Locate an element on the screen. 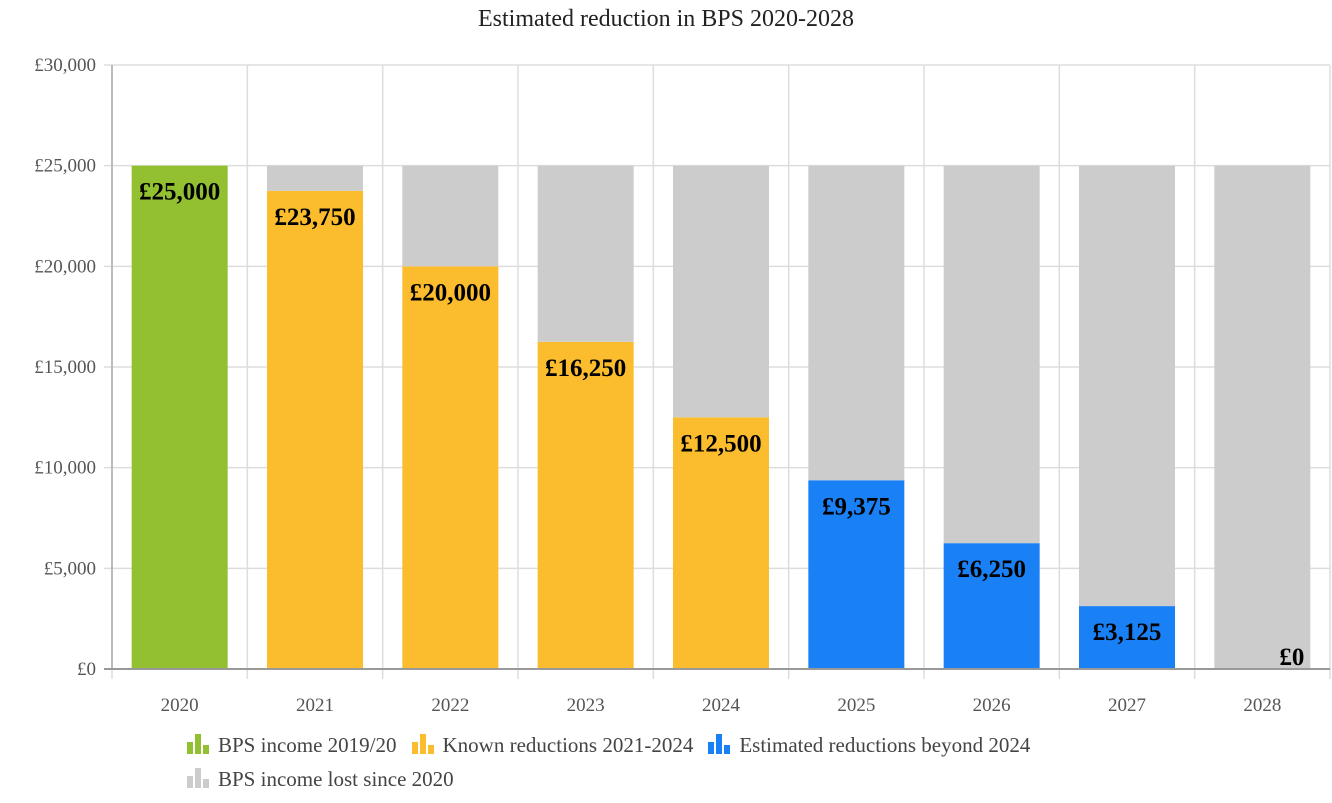 The width and height of the screenshot is (1332, 803). y-tick-label: £5,000 is located at coordinates (70, 568).